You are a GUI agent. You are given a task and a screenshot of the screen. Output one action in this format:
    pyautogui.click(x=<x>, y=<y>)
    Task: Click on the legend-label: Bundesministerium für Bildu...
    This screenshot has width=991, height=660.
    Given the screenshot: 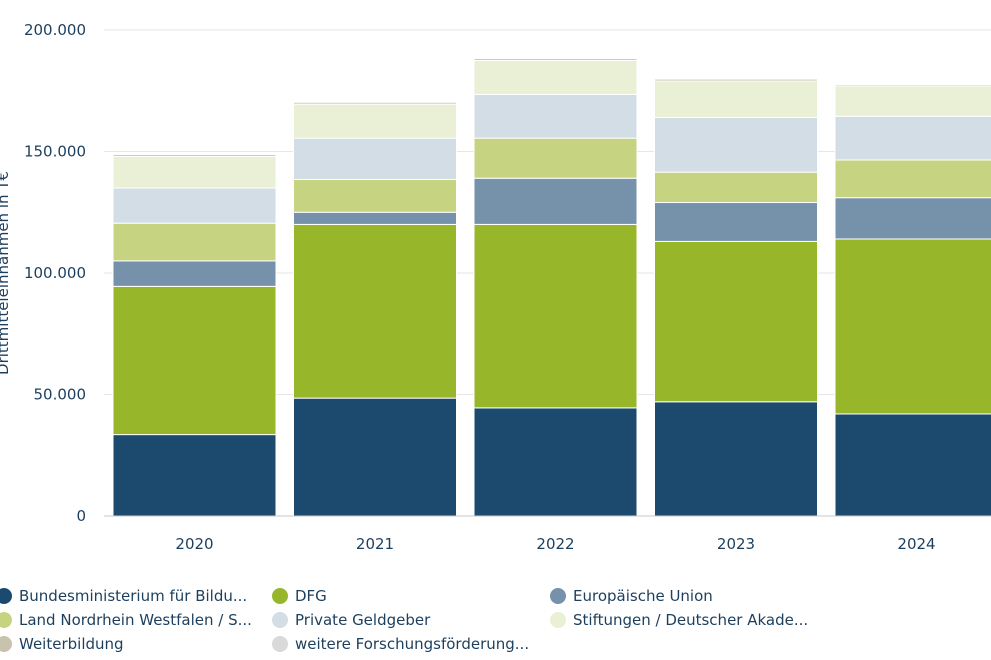 What is the action you would take?
    pyautogui.click(x=133, y=596)
    